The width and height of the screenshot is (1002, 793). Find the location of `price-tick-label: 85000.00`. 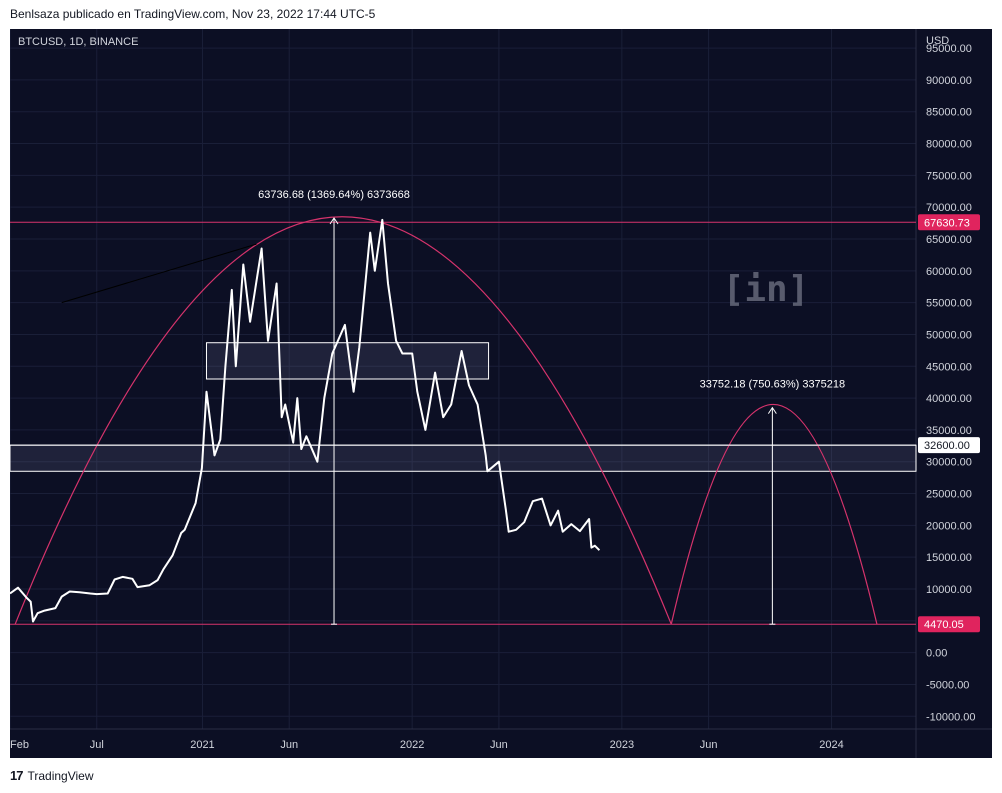

price-tick-label: 85000.00 is located at coordinates (949, 113).